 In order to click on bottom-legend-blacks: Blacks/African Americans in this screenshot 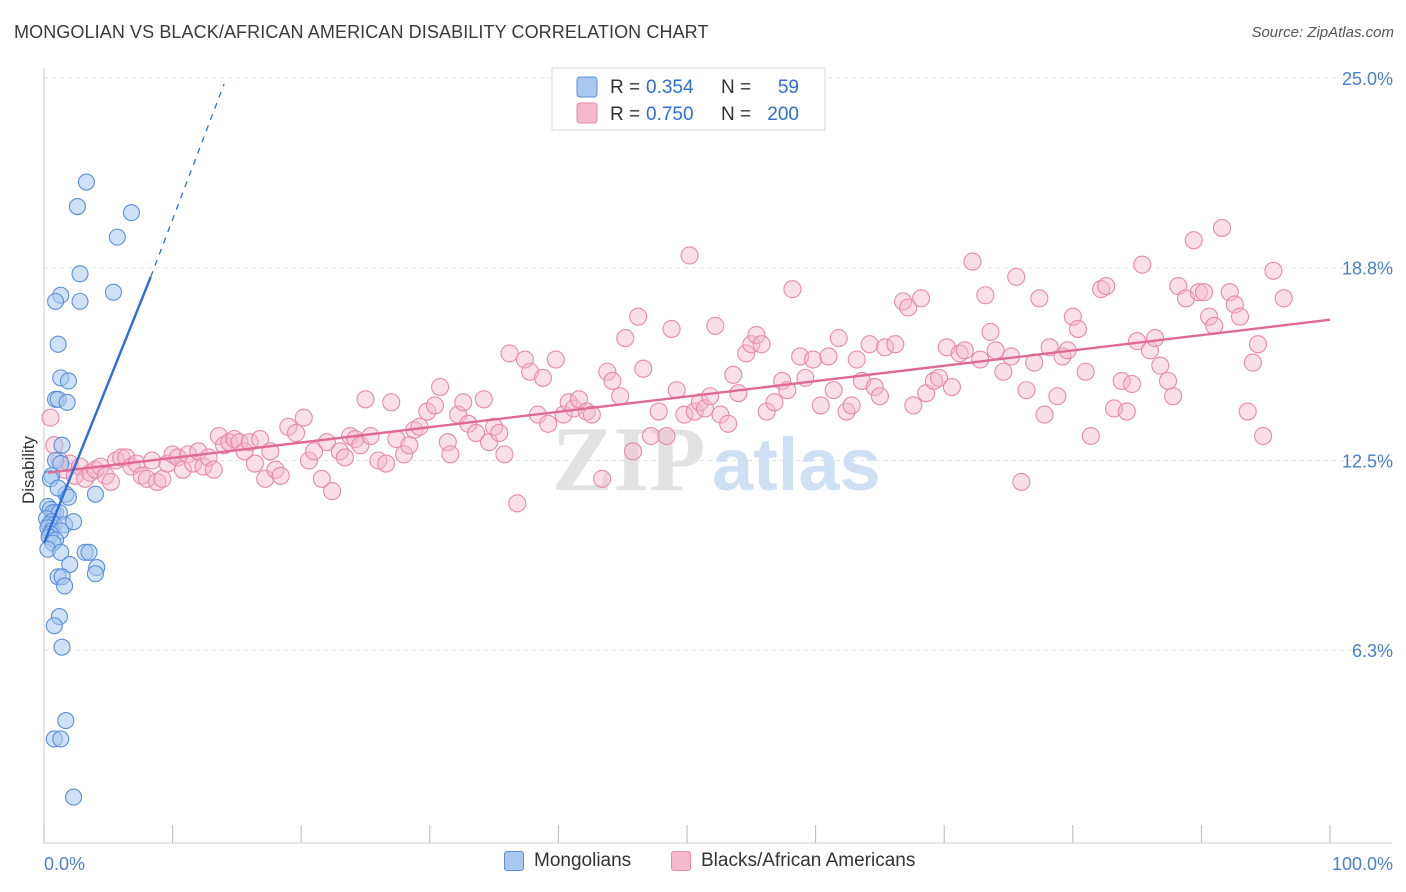, I will do `click(793, 861)`.